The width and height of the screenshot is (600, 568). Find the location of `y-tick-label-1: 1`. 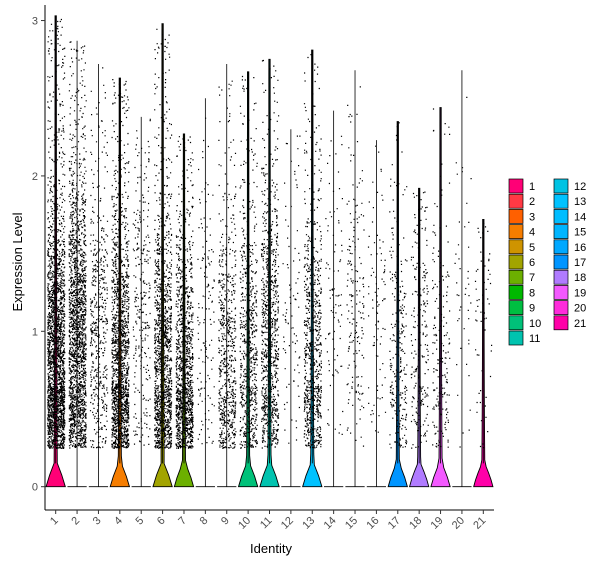

y-tick-label-1: 1 is located at coordinates (35, 332).